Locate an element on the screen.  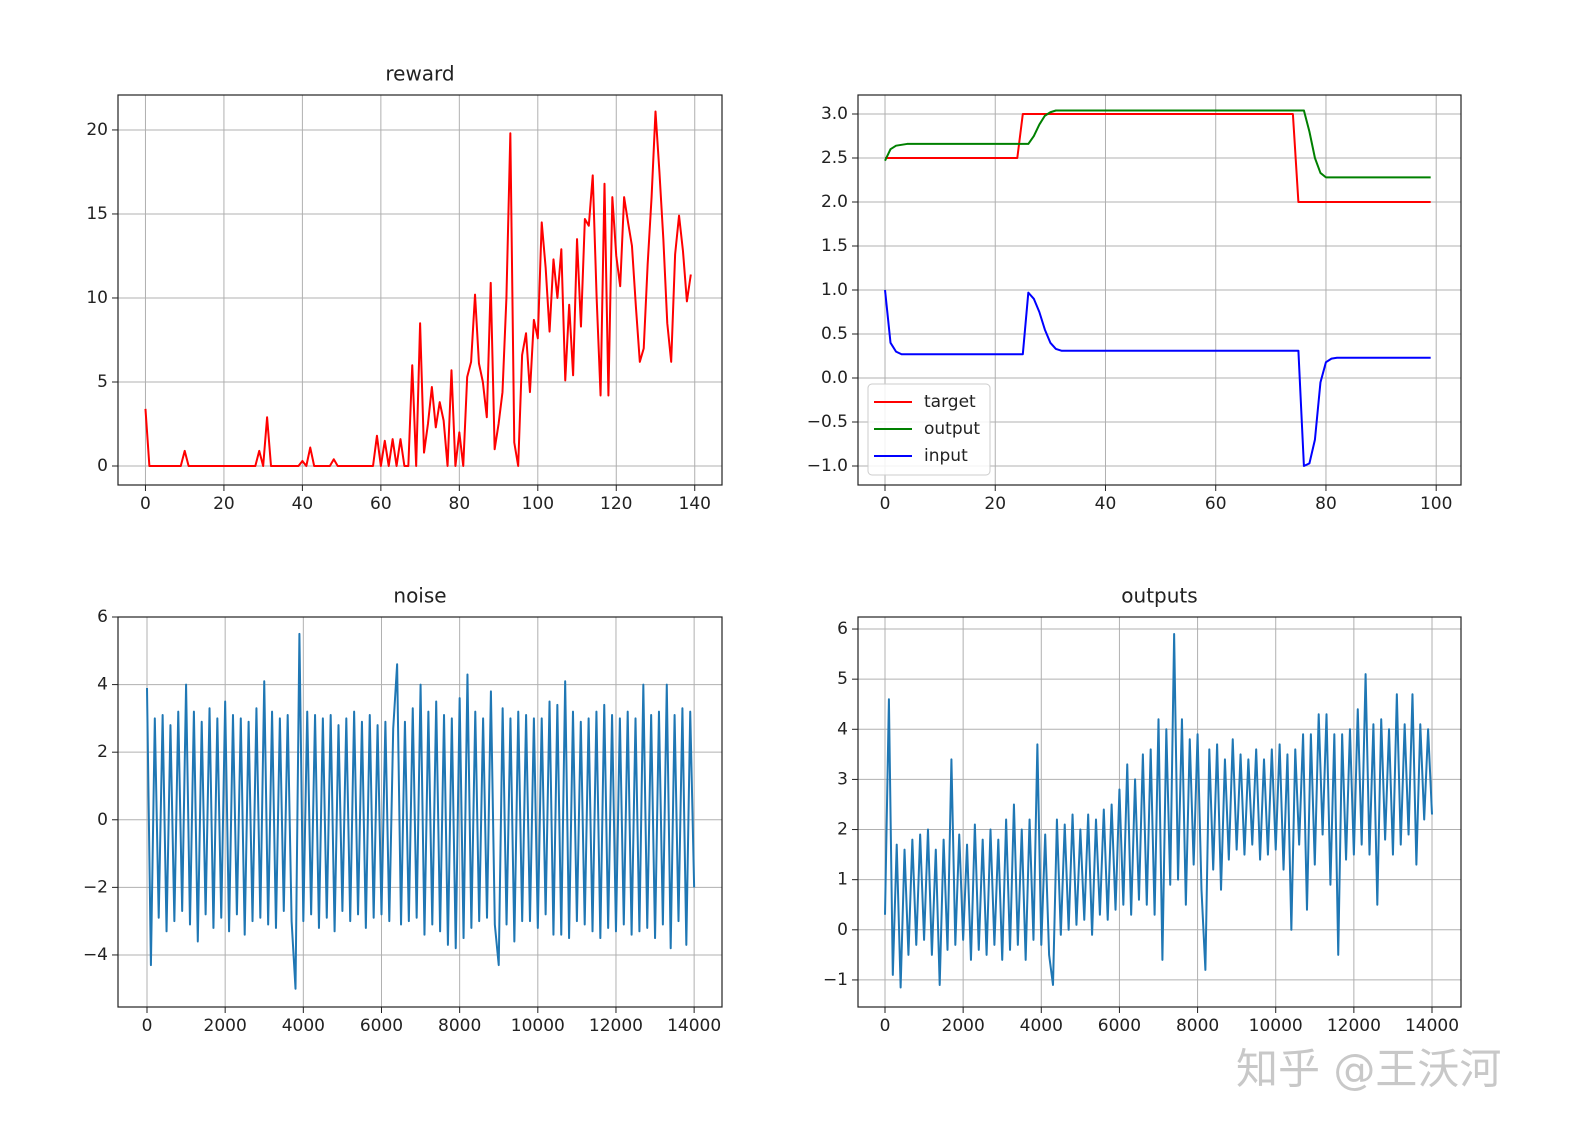
y-tick-label: −1 is located at coordinates (835, 980).